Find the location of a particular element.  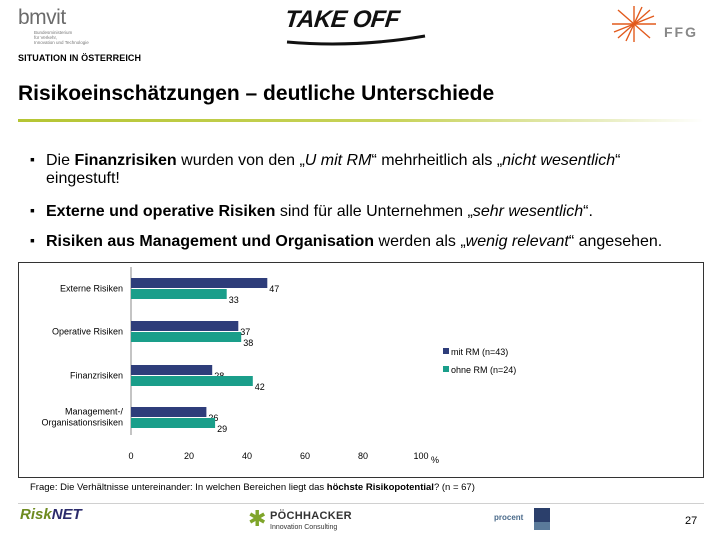

x-unit-label: % is located at coordinates (435, 460).